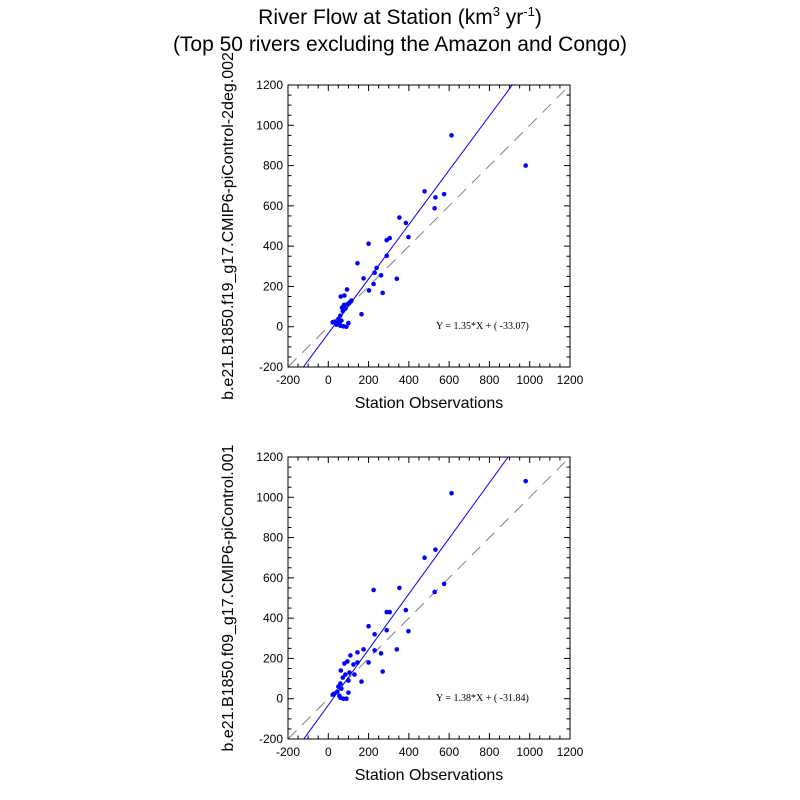  Describe the element at coordinates (449, 380) in the screenshot. I see `x-tick-label: 600` at that location.